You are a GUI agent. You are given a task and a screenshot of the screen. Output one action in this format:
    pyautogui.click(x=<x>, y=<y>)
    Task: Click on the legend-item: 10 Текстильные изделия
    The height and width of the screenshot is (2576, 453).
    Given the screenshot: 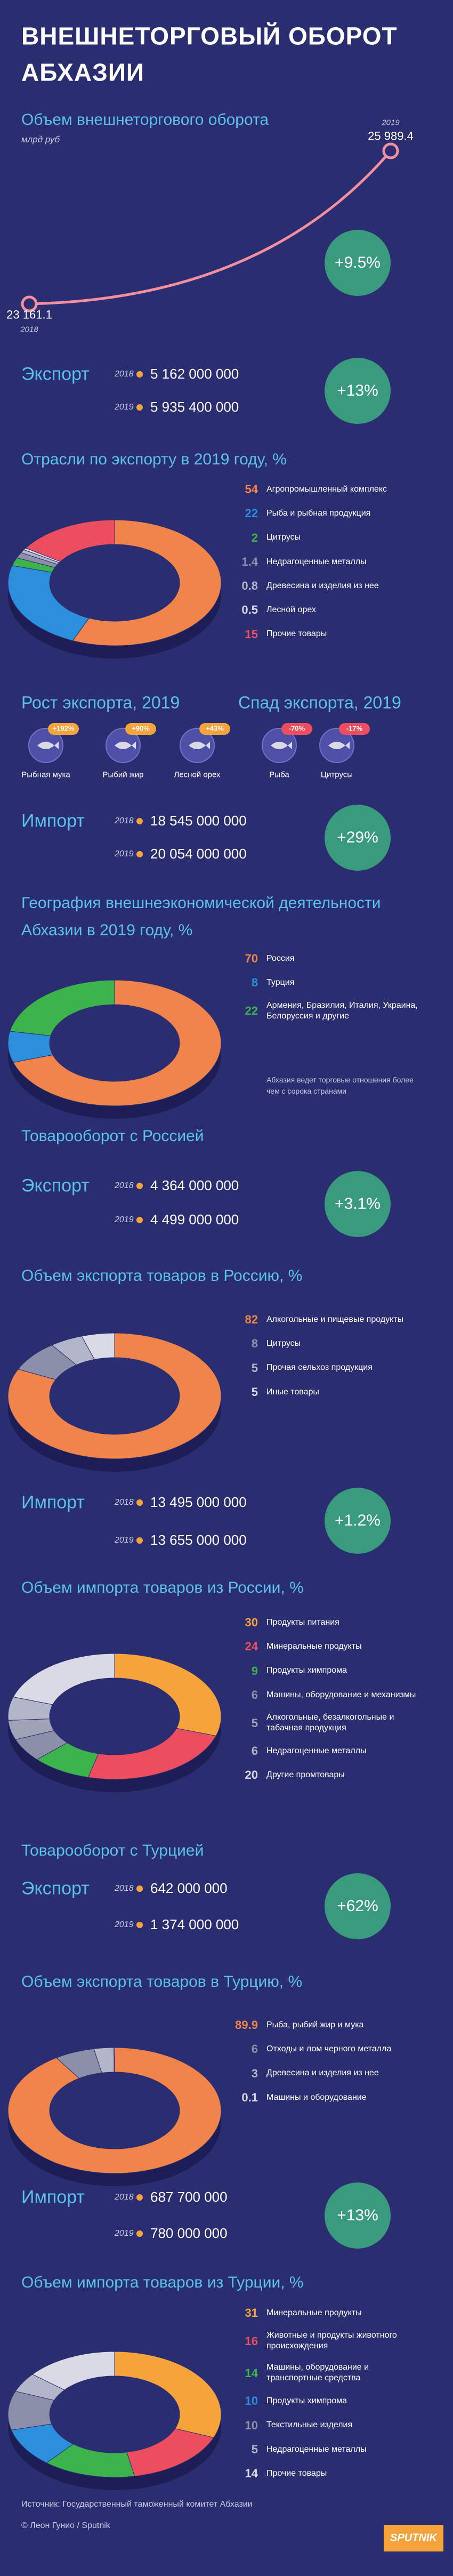 What is the action you would take?
    pyautogui.click(x=333, y=2426)
    